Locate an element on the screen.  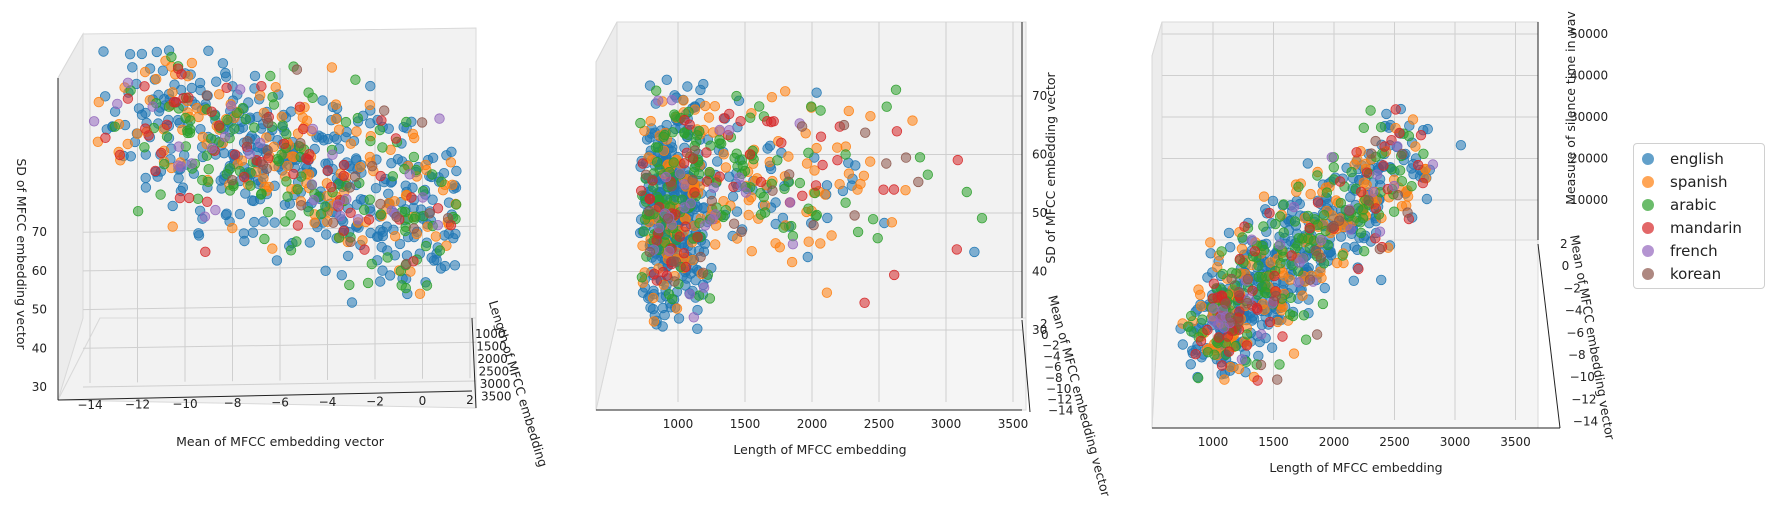
subplot-2-y-tick-label: −10 is located at coordinates (1058, 389).